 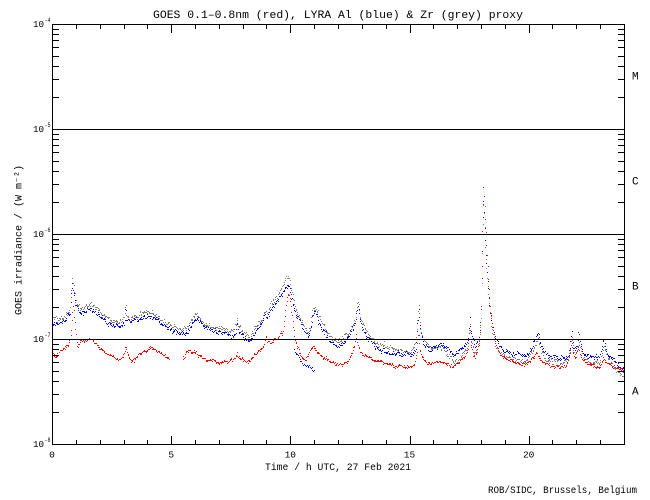 What do you see at coordinates (410, 455) in the screenshot?
I see `svg-text: 15` at bounding box center [410, 455].